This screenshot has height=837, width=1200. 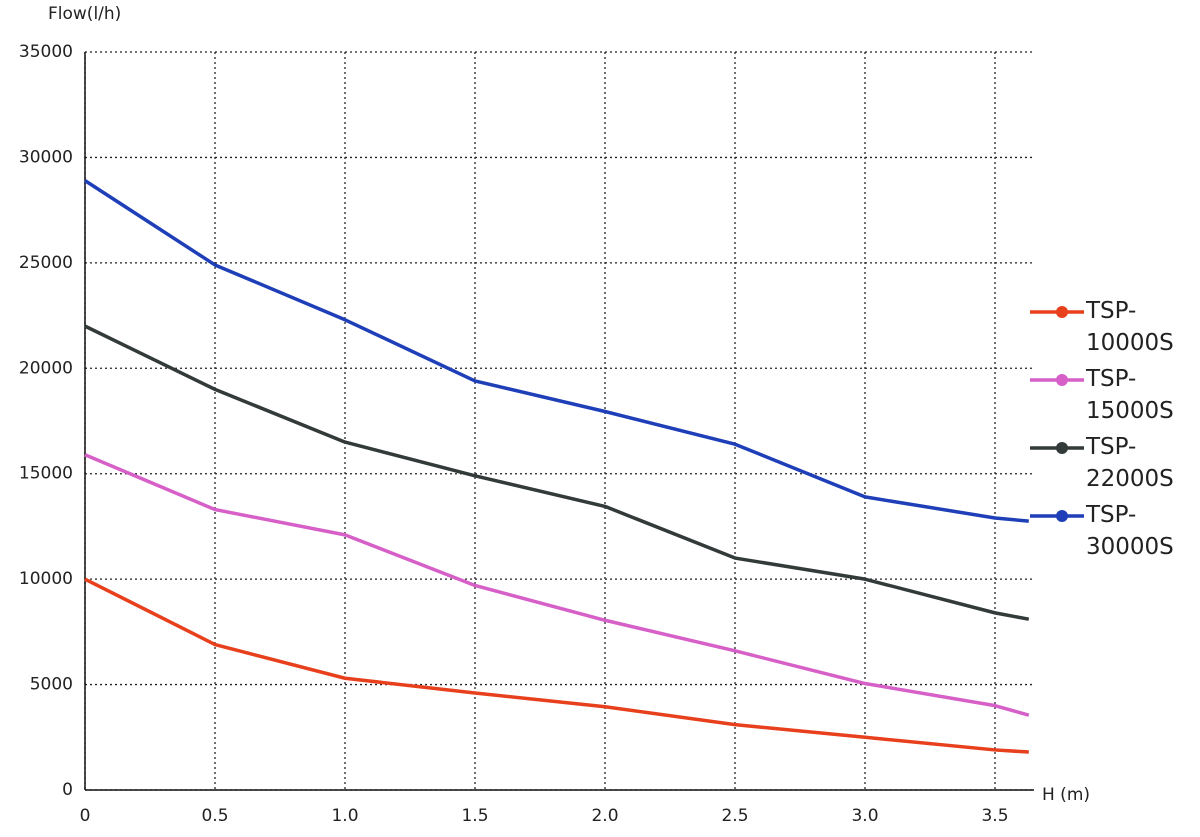 I want to click on legend-item: TSP-30000S, so click(x=1110, y=536).